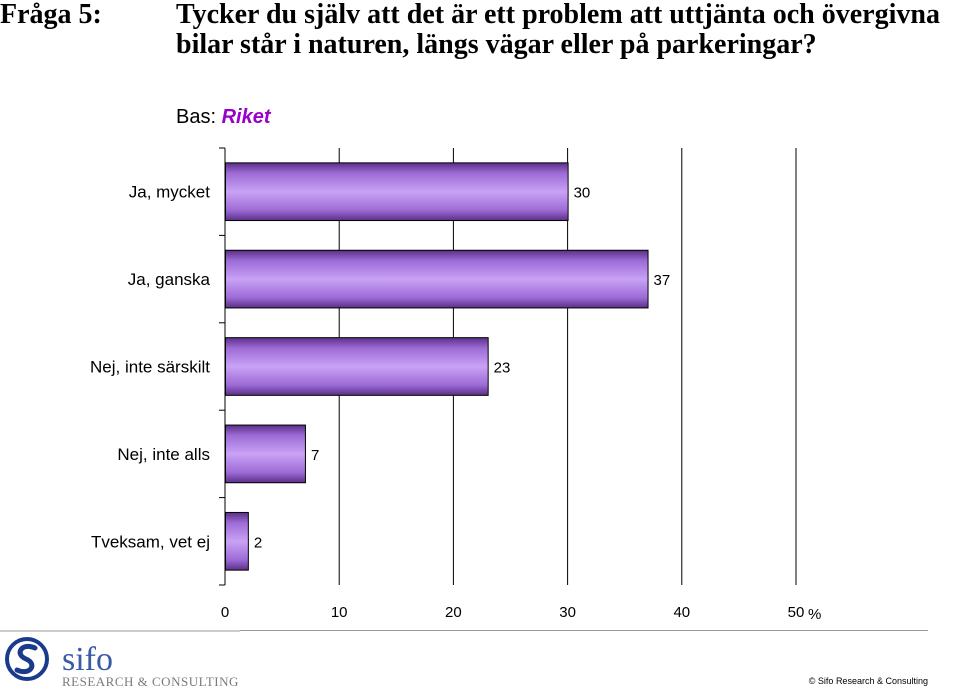 Image resolution: width=960 pixels, height=697 pixels. What do you see at coordinates (868, 681) in the screenshot?
I see `copyright: © Sifo Research & Consulting` at bounding box center [868, 681].